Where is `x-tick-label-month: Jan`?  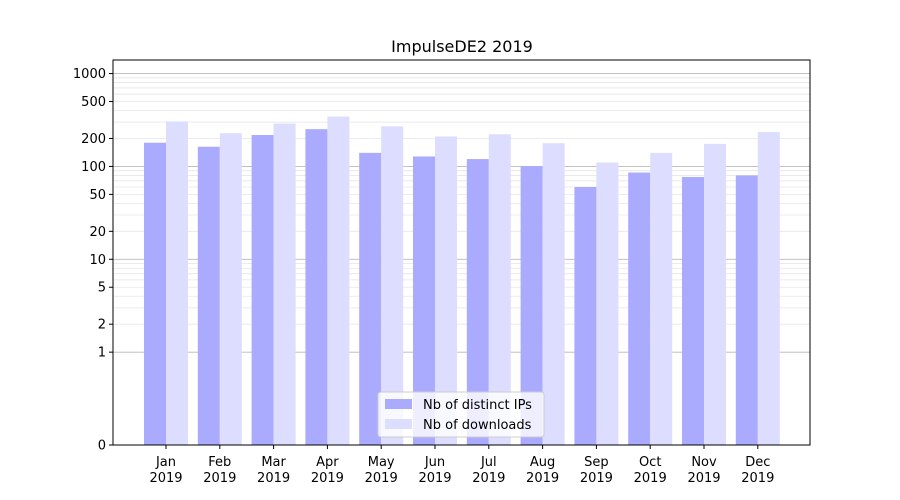 x-tick-label-month: Jan is located at coordinates (165, 462).